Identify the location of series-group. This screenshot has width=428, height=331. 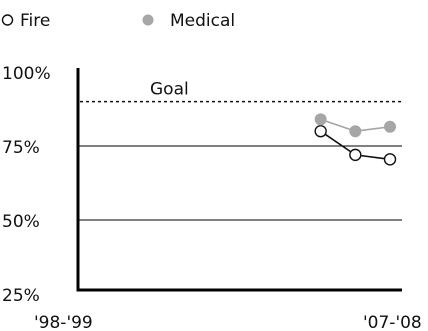
(355, 139).